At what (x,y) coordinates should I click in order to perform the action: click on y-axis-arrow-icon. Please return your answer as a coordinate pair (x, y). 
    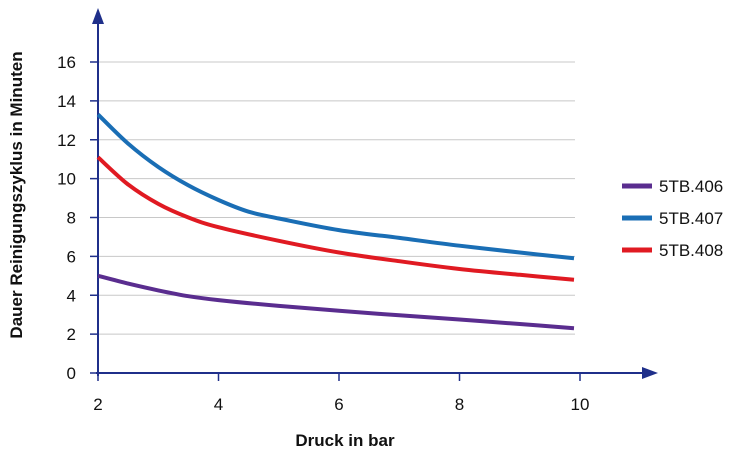
    Looking at the image, I should click on (98, 16).